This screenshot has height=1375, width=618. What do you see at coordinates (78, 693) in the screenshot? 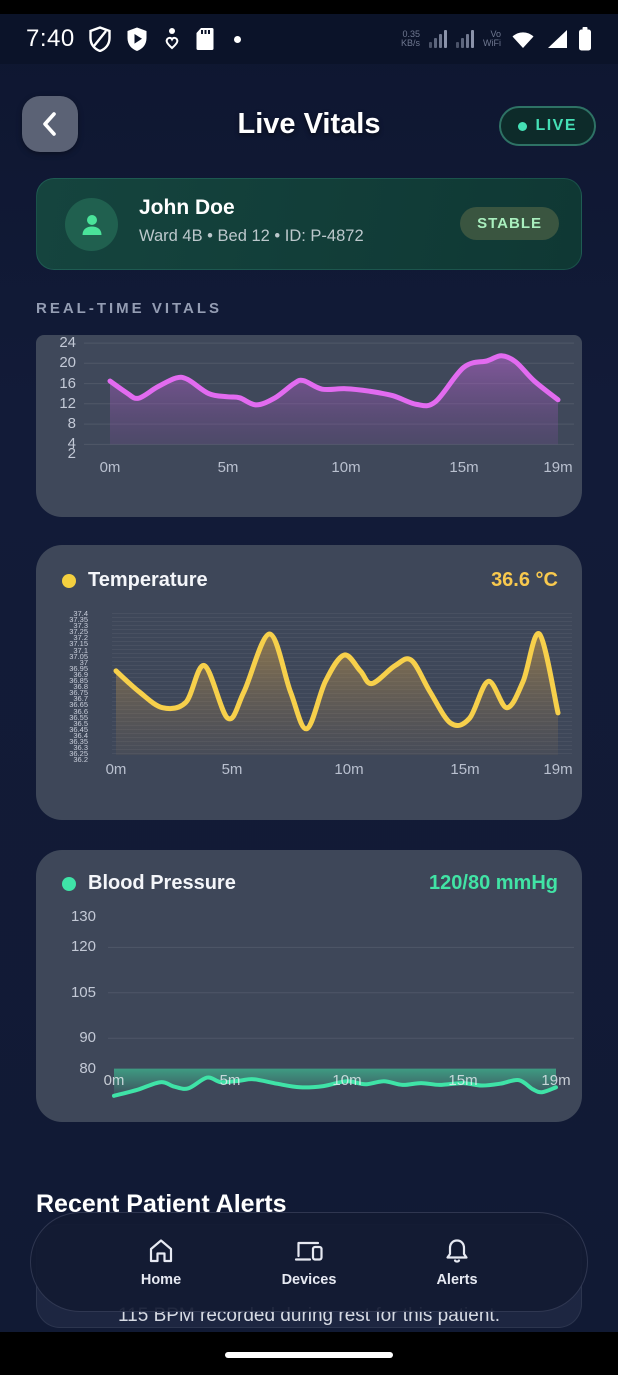
I see `y-tick-dense-label: 36.75` at bounding box center [78, 693].